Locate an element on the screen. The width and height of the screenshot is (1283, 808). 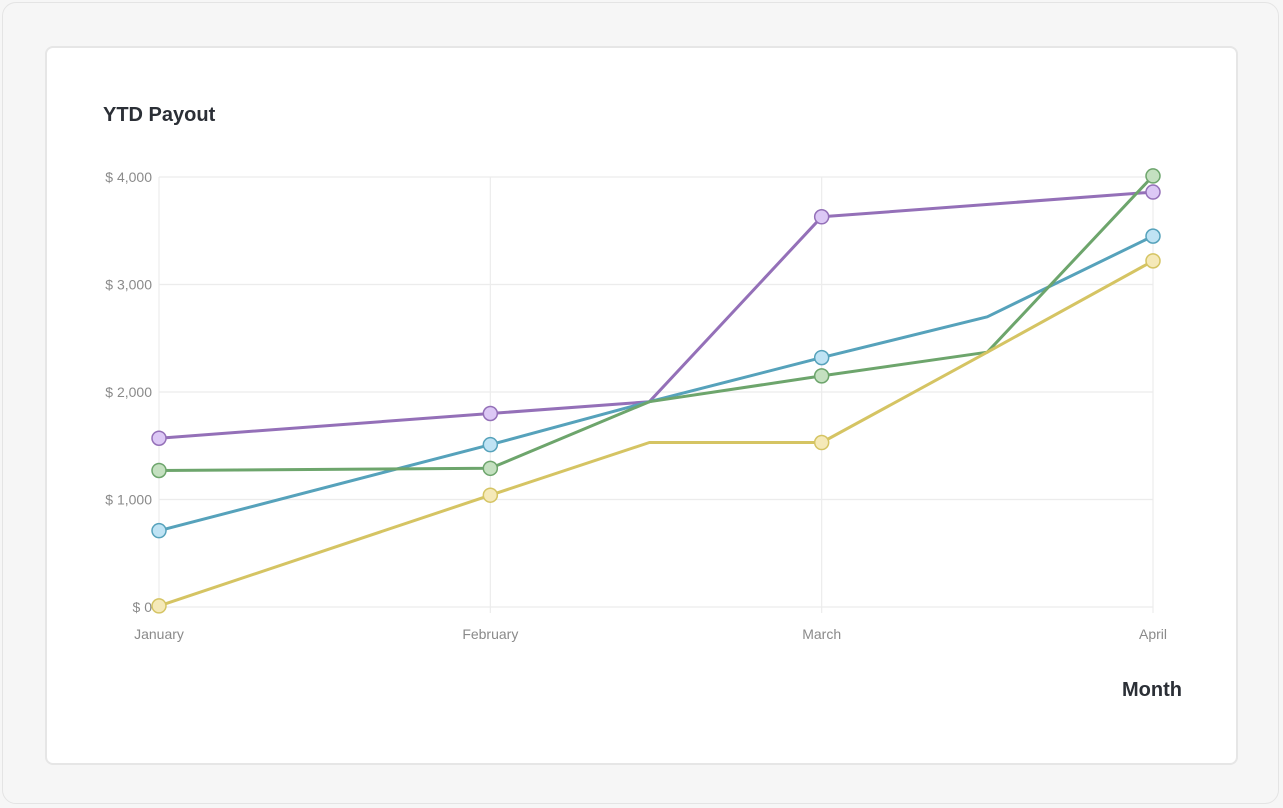
chart-title: YTD Payout is located at coordinates (159, 115).